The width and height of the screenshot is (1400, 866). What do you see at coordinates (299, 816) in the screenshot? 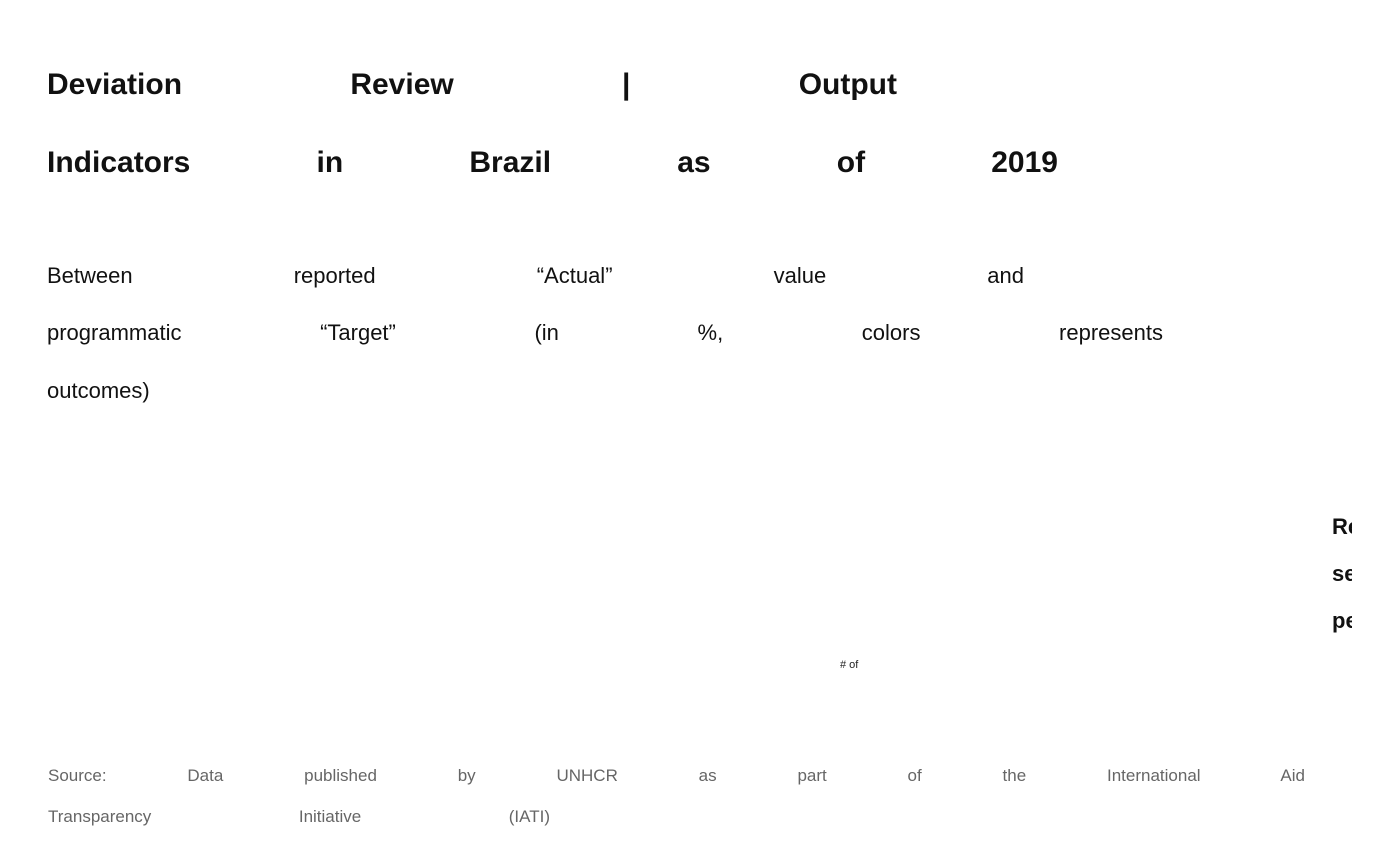
I see `source-line: Transparency Initiative (IATI)` at bounding box center [299, 816].